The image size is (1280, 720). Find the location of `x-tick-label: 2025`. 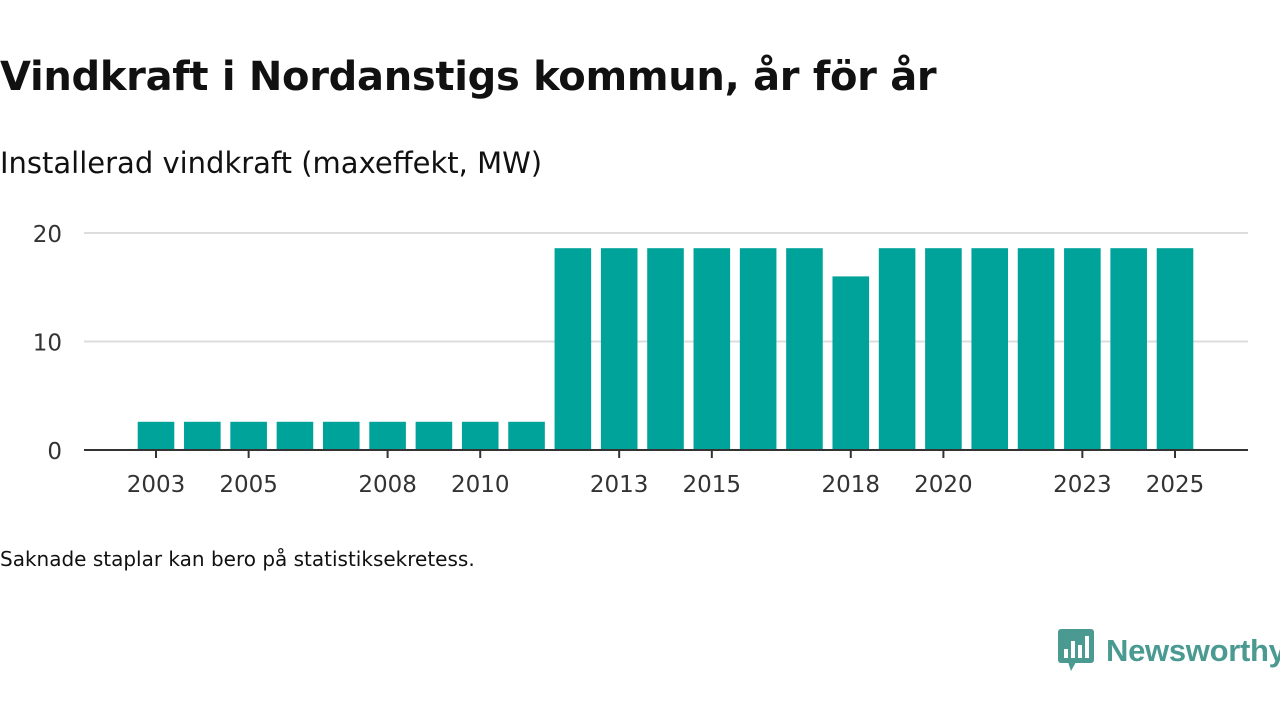

x-tick-label: 2025 is located at coordinates (1175, 485).